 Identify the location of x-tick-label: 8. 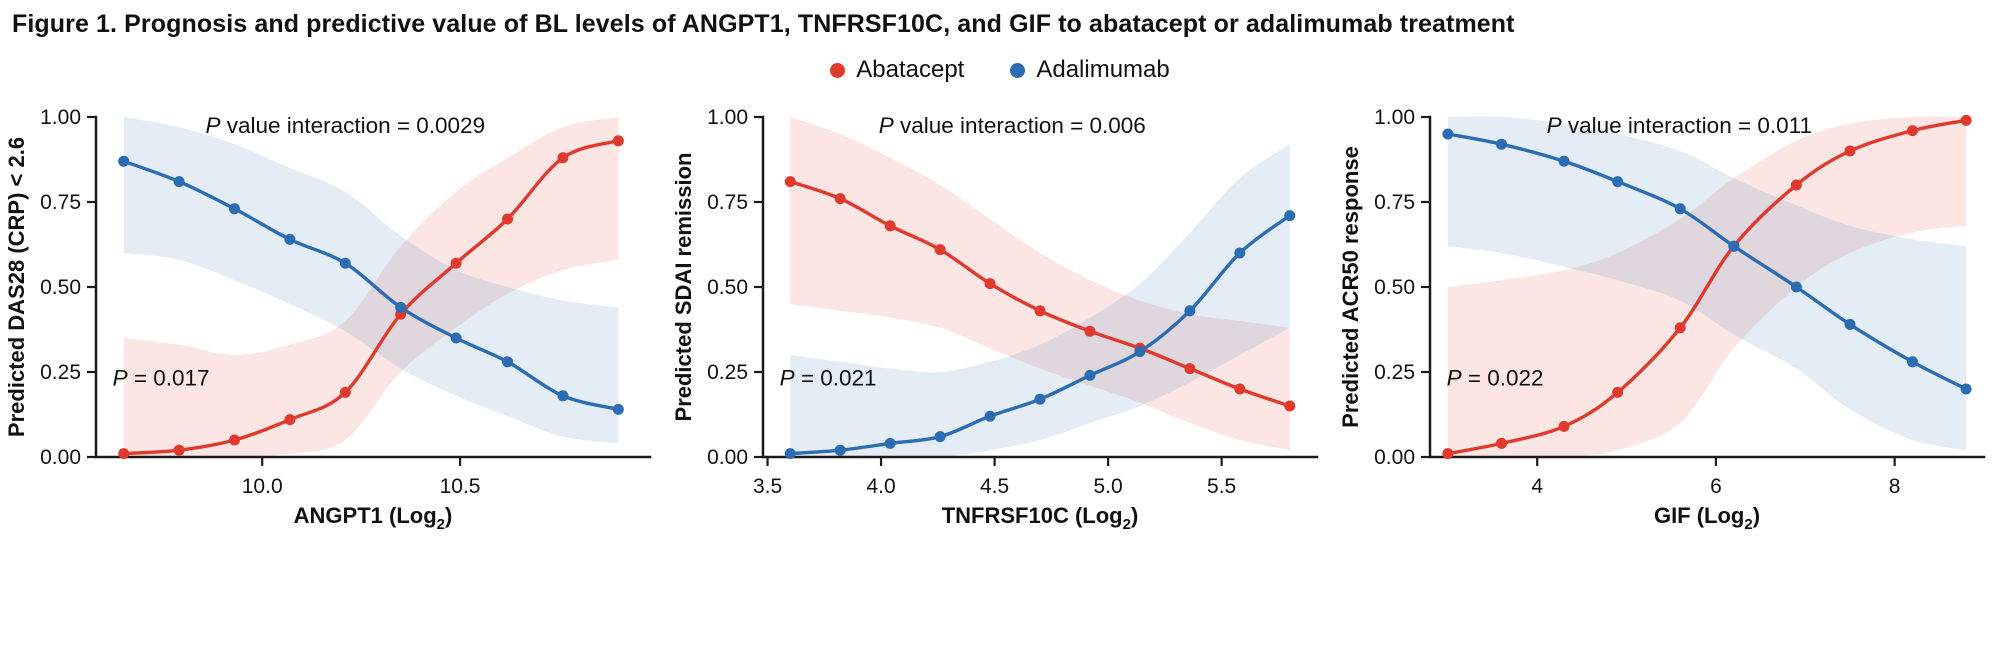
(1895, 486).